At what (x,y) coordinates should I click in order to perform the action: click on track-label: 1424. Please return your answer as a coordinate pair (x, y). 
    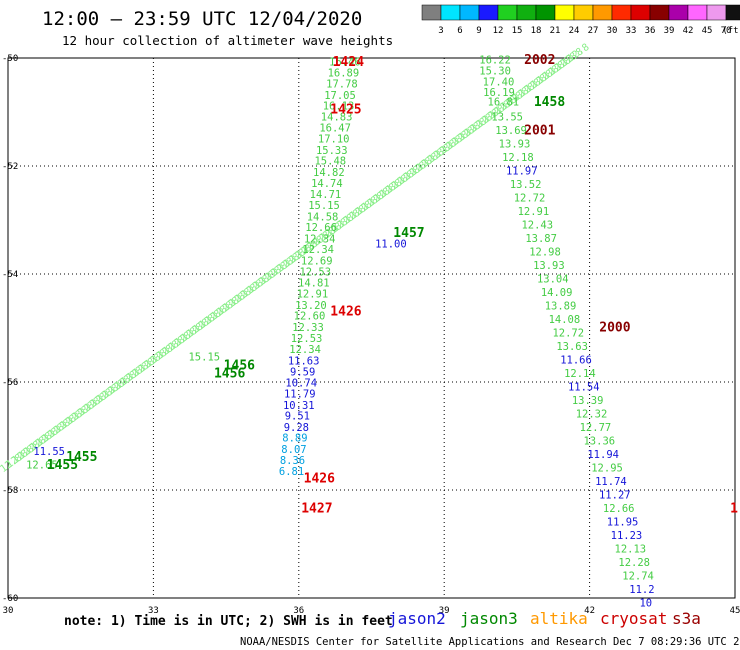
    Looking at the image, I should click on (348, 62).